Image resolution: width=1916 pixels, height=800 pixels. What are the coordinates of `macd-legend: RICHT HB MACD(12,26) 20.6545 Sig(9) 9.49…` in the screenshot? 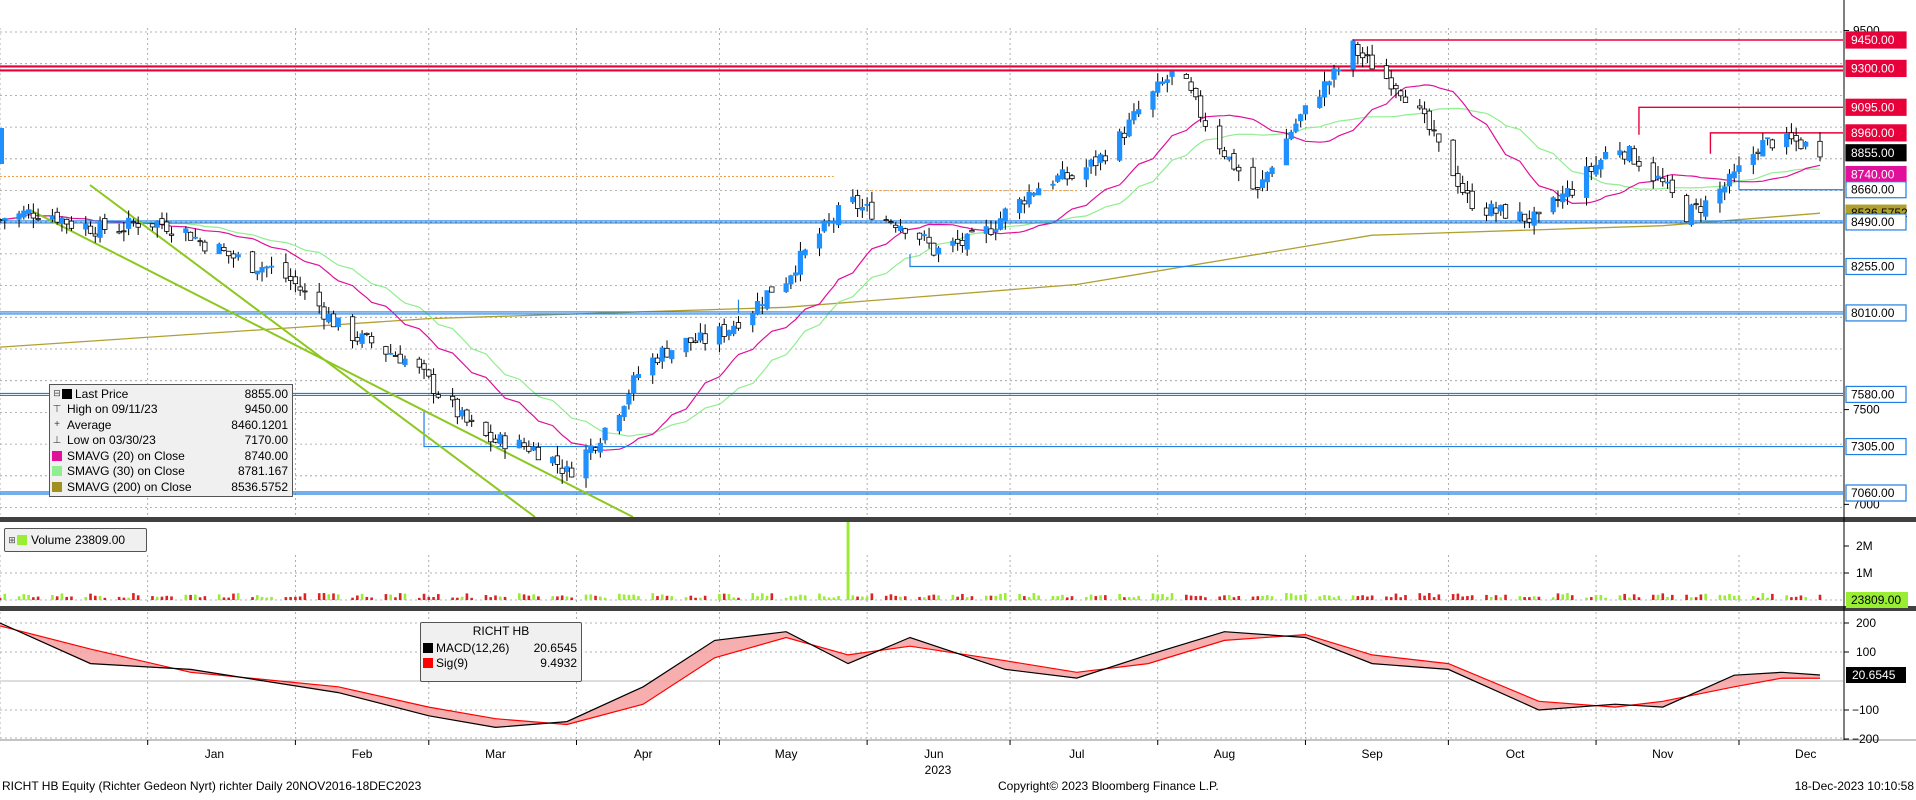 It's located at (501, 652).